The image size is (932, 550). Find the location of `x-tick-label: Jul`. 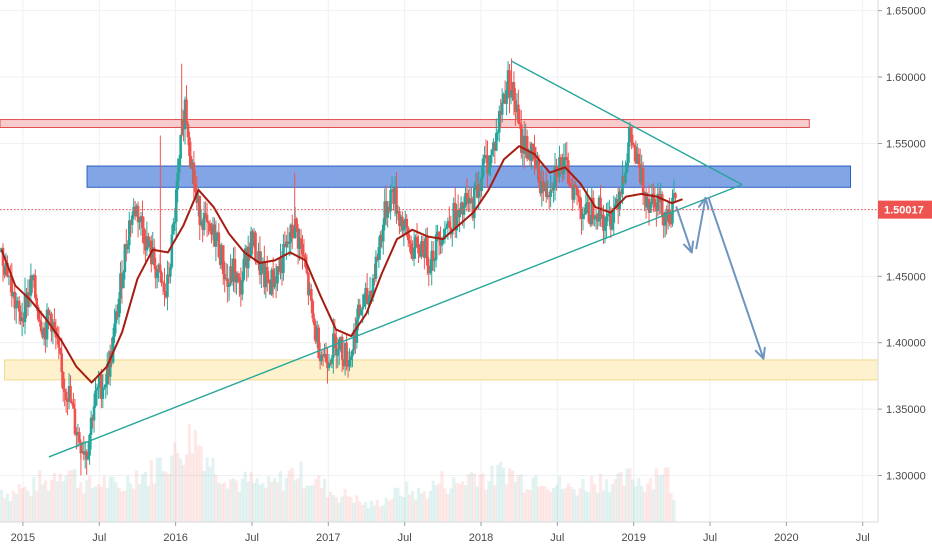

x-tick-label: Jul is located at coordinates (405, 538).